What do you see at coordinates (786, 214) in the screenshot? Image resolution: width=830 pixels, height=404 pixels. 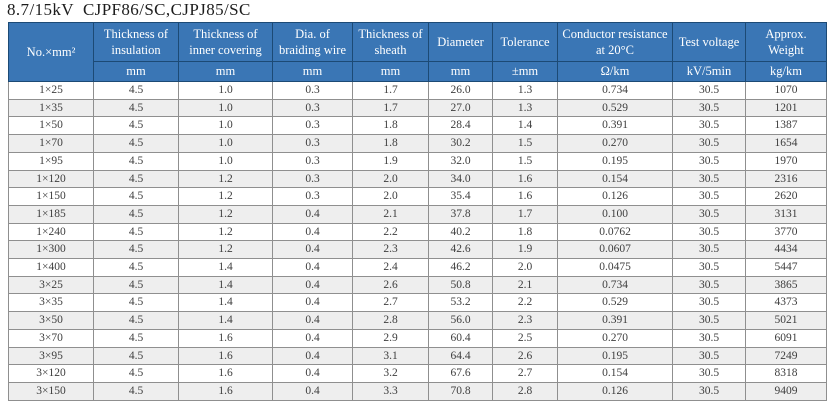 I see `data-cell: 3131` at bounding box center [786, 214].